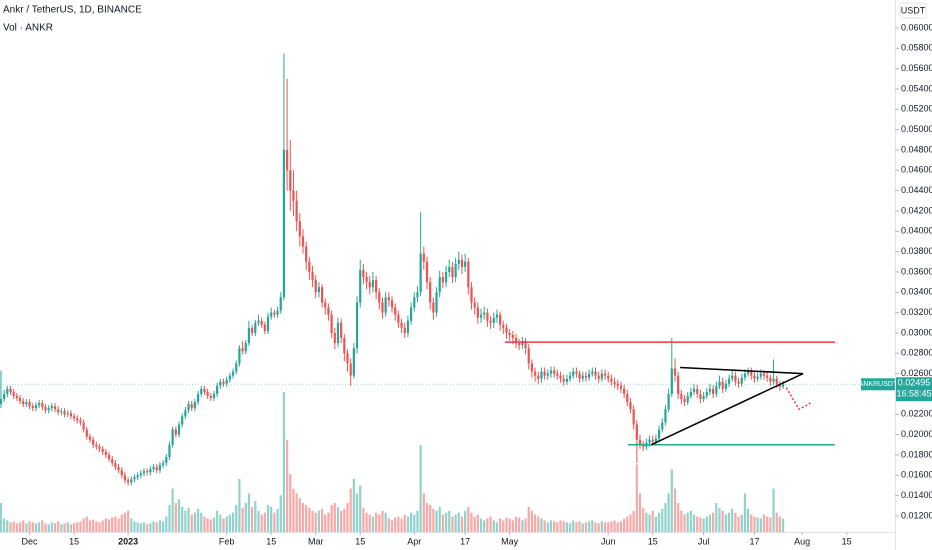  Describe the element at coordinates (754, 541) in the screenshot. I see `x-tick-label: 17` at that location.